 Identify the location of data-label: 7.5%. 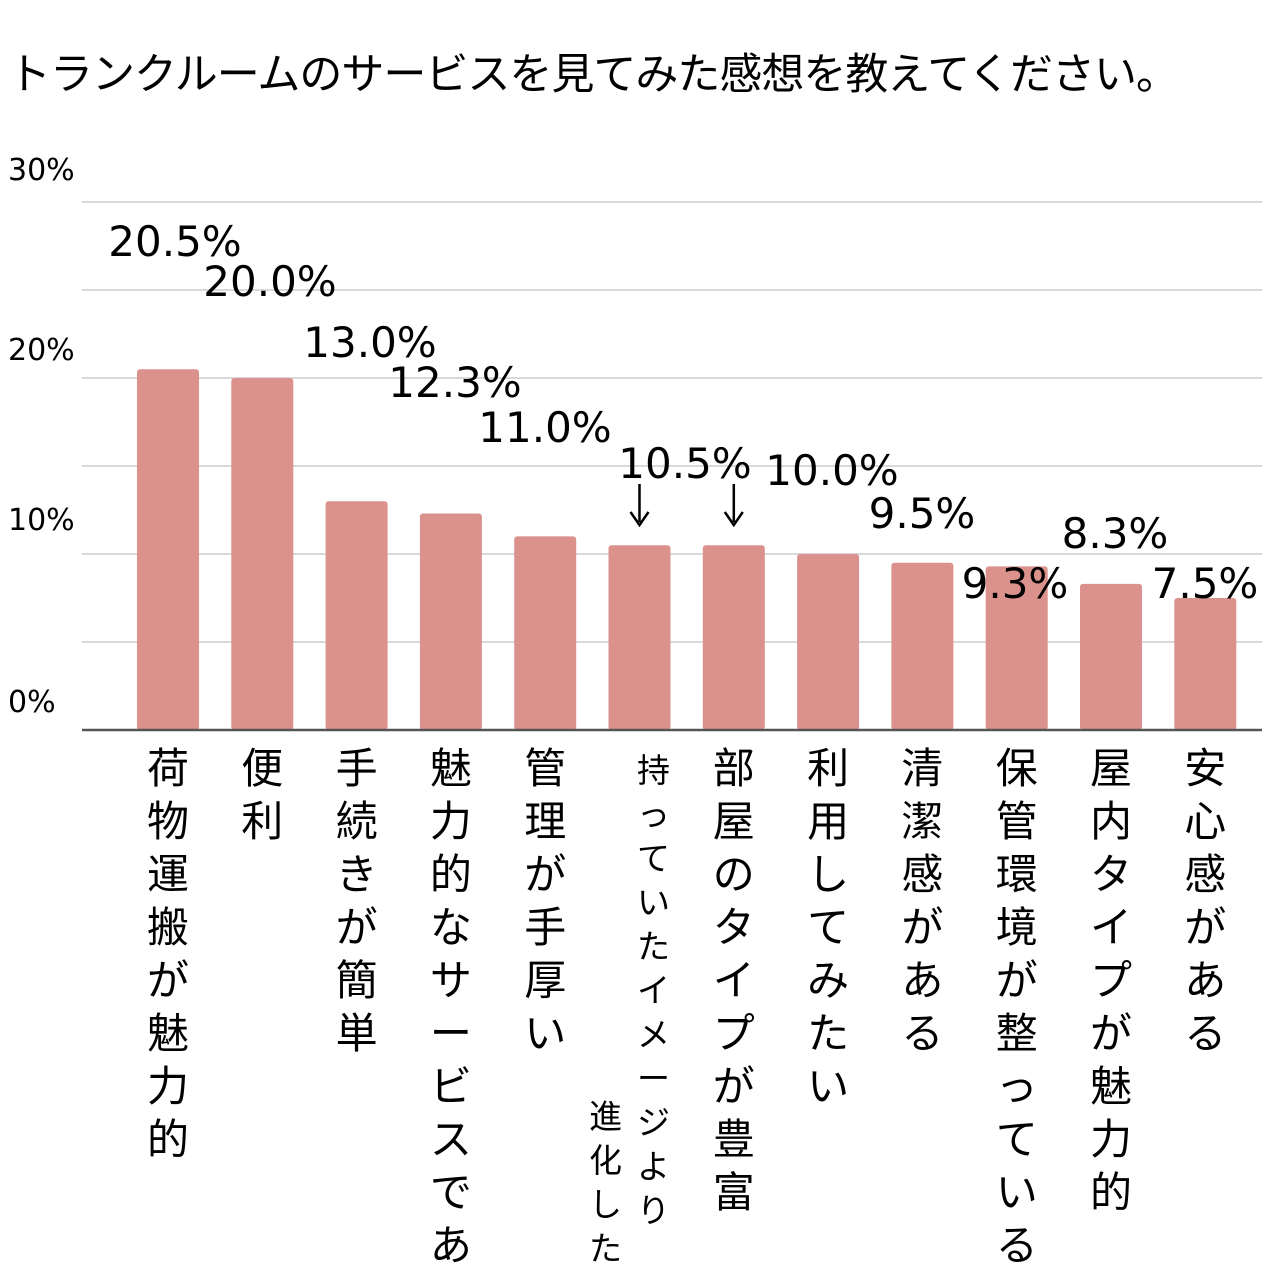
(1205, 583).